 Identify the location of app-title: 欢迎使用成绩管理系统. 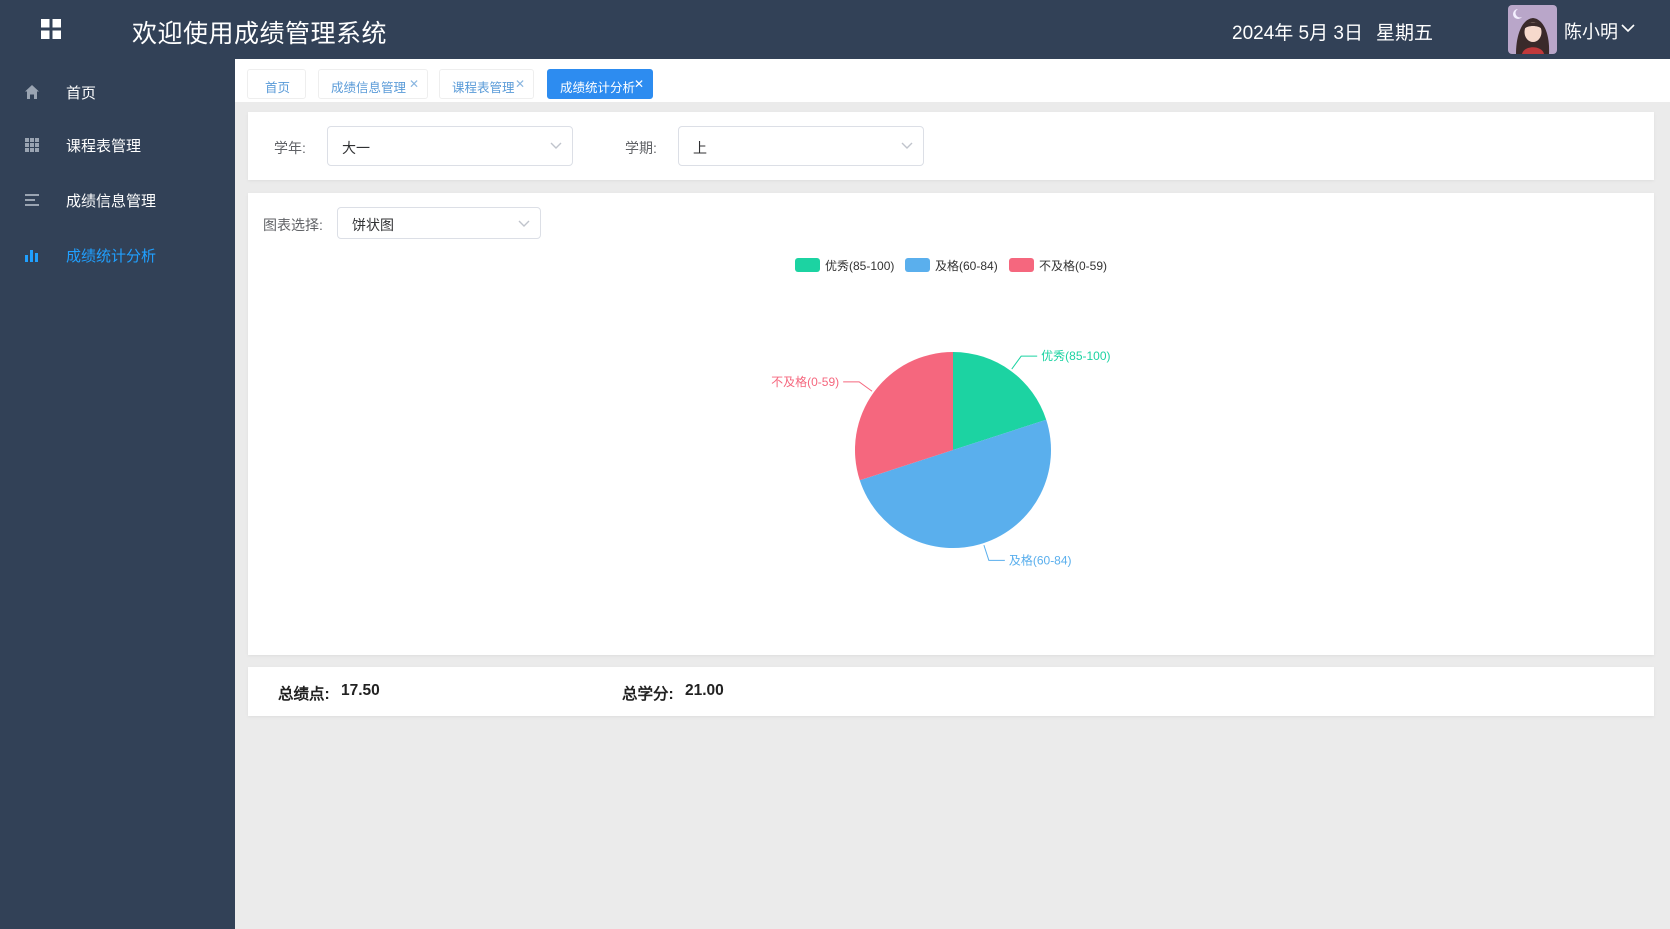
(260, 34).